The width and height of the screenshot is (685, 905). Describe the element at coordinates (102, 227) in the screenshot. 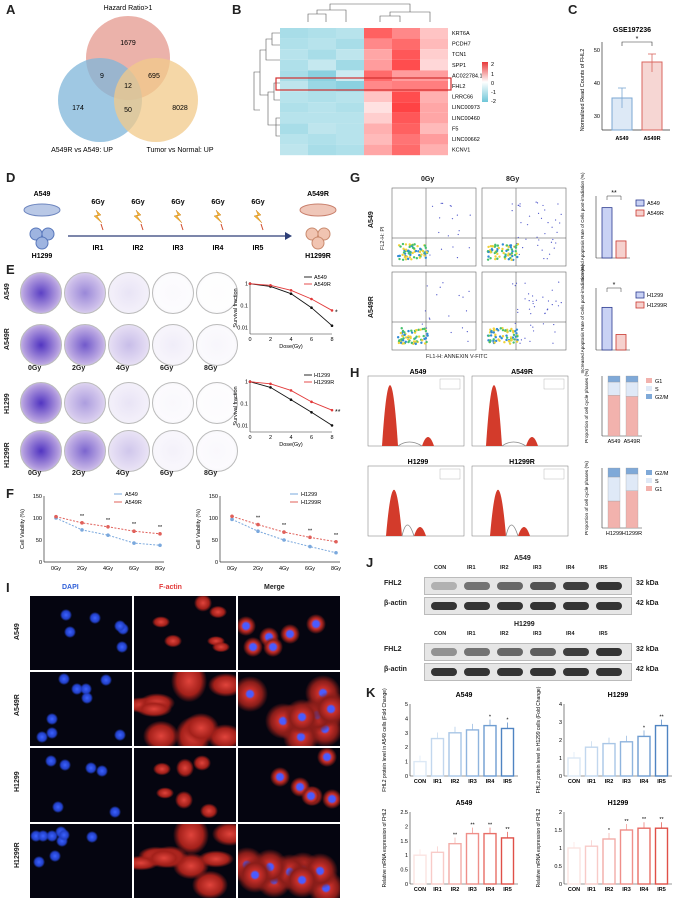

I see `d-arrow-tick` at that location.